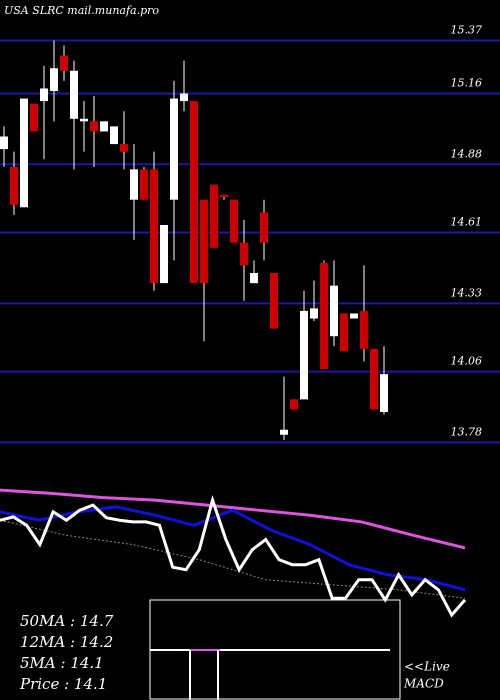 Image resolution: width=500 pixels, height=700 pixels. What do you see at coordinates (67, 621) in the screenshot?
I see `legend-text: 50MA : 14.7` at bounding box center [67, 621].